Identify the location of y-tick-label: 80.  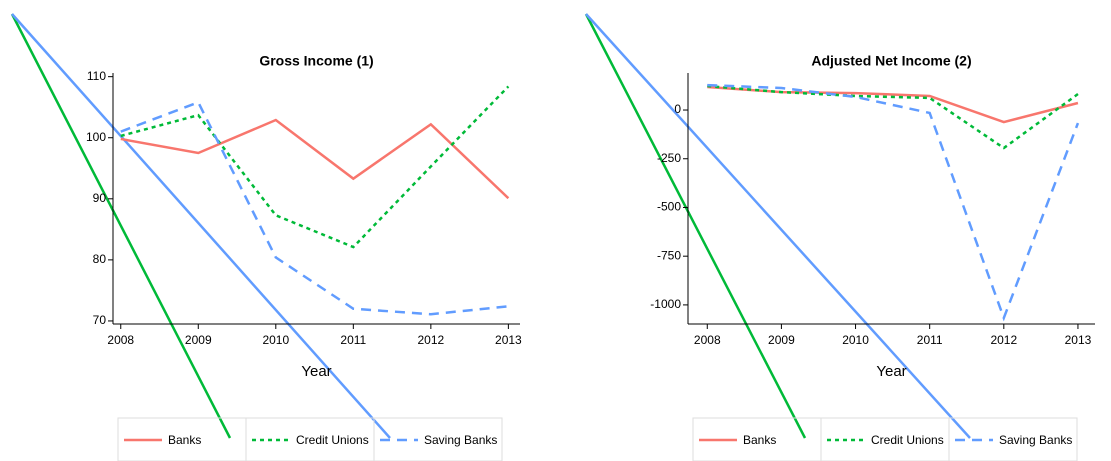
(100, 259).